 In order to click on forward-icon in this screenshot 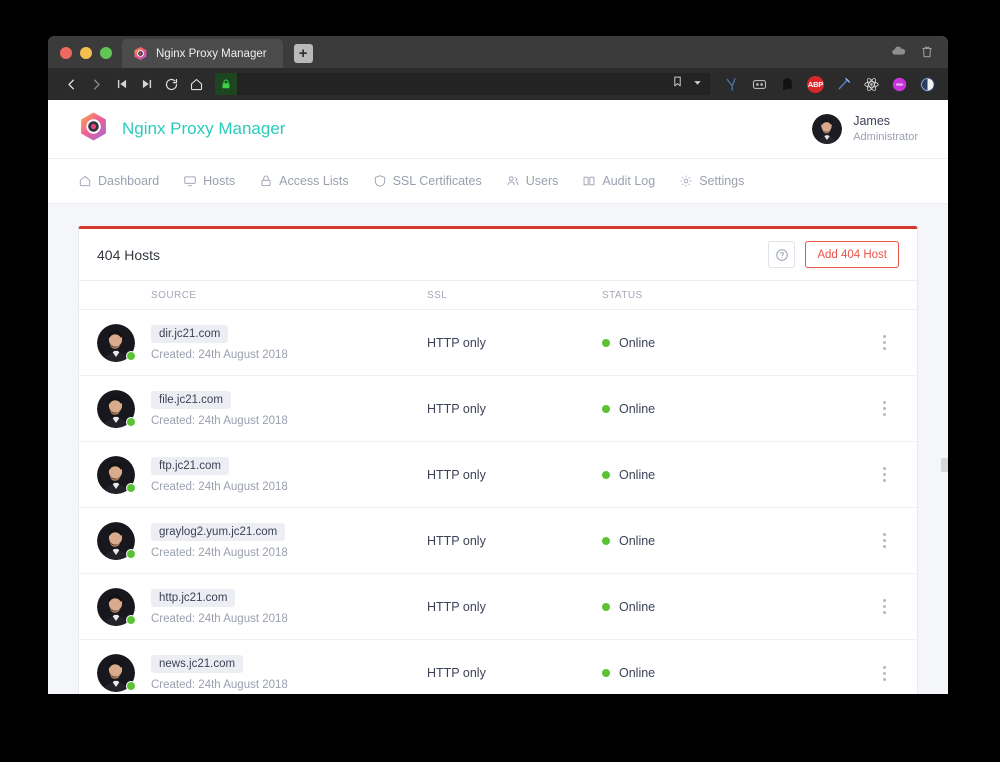, I will do `click(96, 84)`.